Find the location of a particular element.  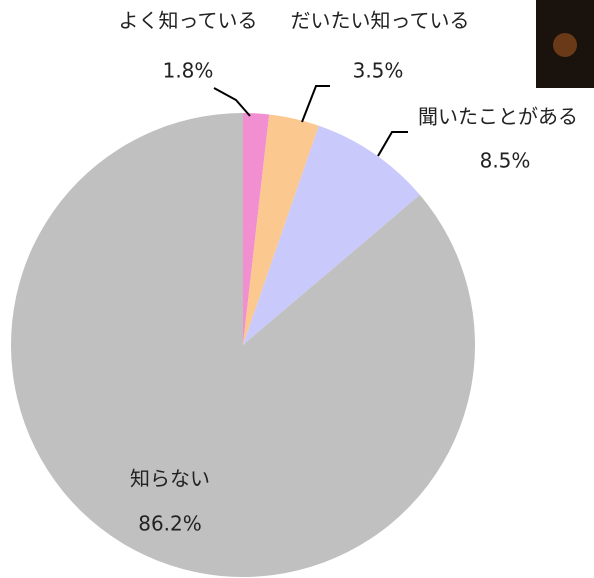

slice-label: よく知っている is located at coordinates (188, 21).